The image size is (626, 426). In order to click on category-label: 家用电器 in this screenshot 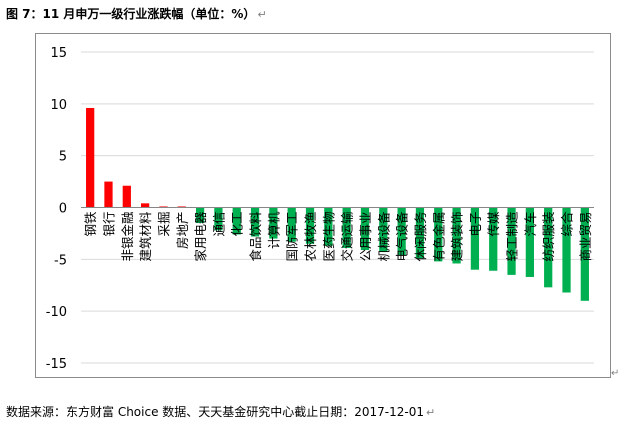, I will do `click(200, 236)`.